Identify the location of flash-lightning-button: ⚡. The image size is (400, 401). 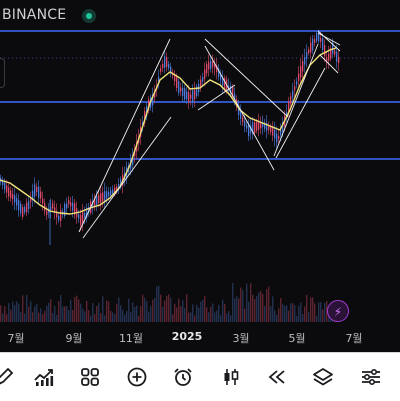
(338, 311).